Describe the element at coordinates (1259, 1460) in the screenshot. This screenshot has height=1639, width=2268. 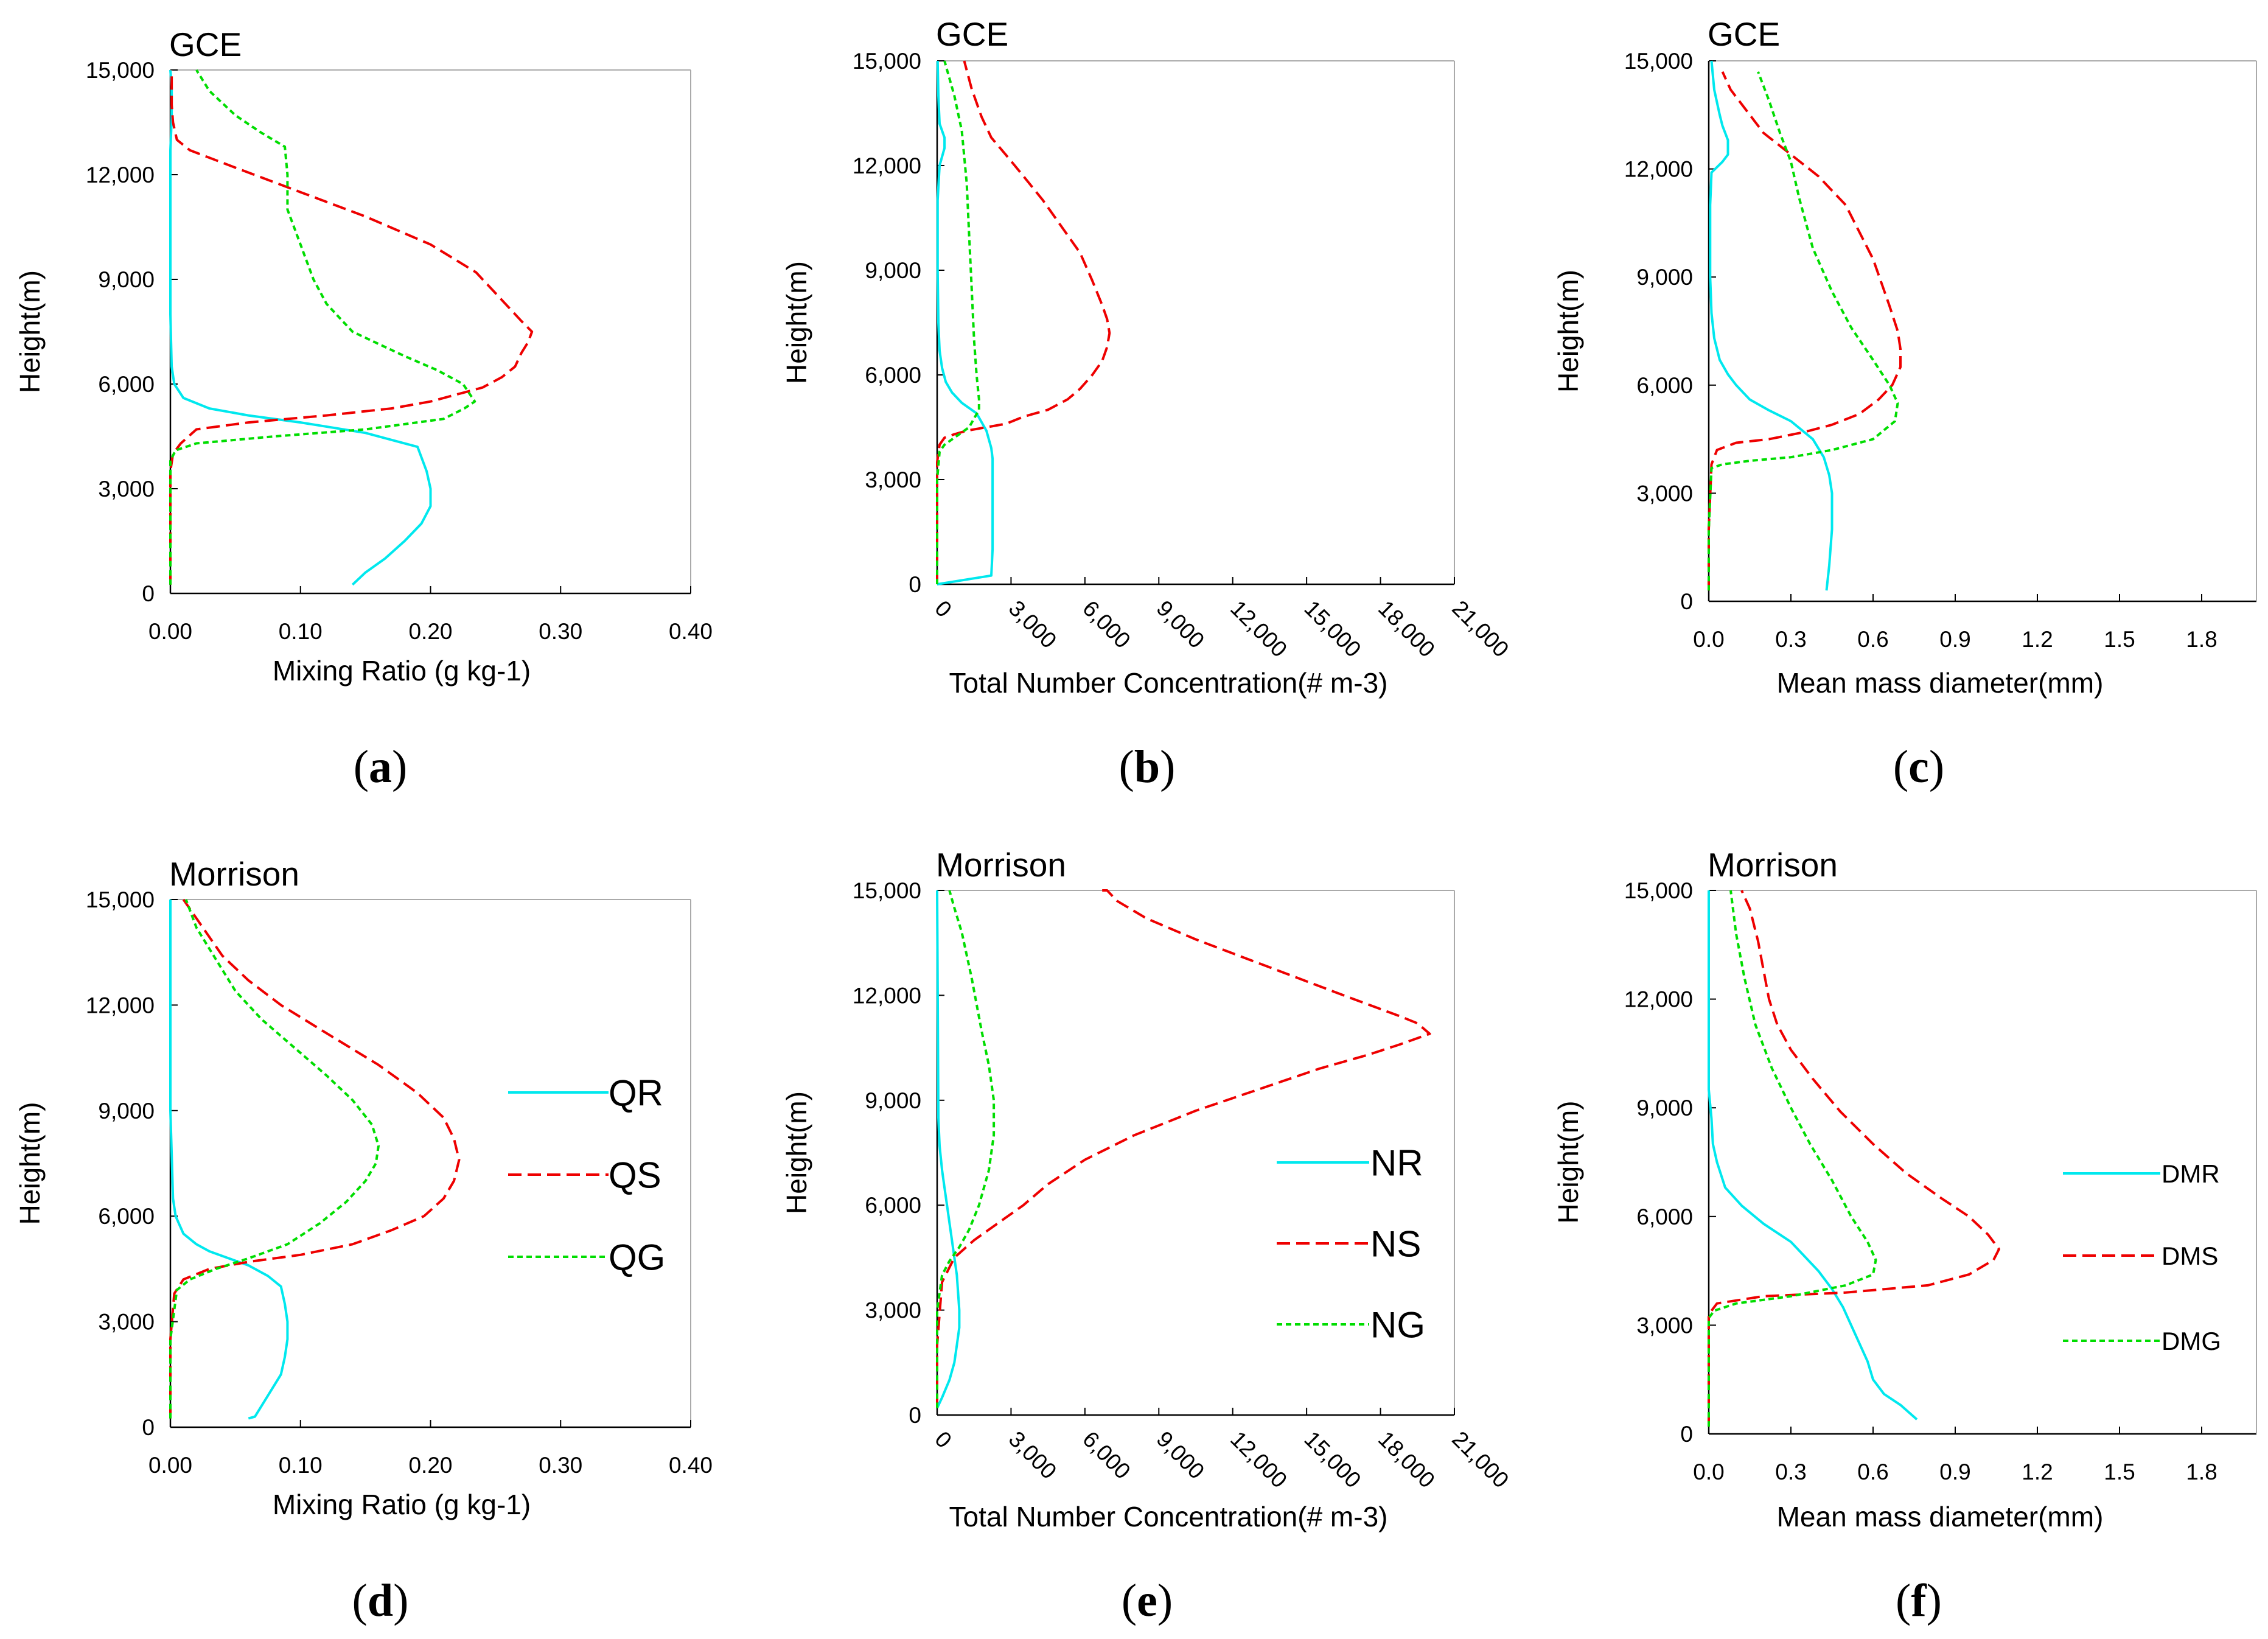
I see `x-tick-label: 12,000` at that location.